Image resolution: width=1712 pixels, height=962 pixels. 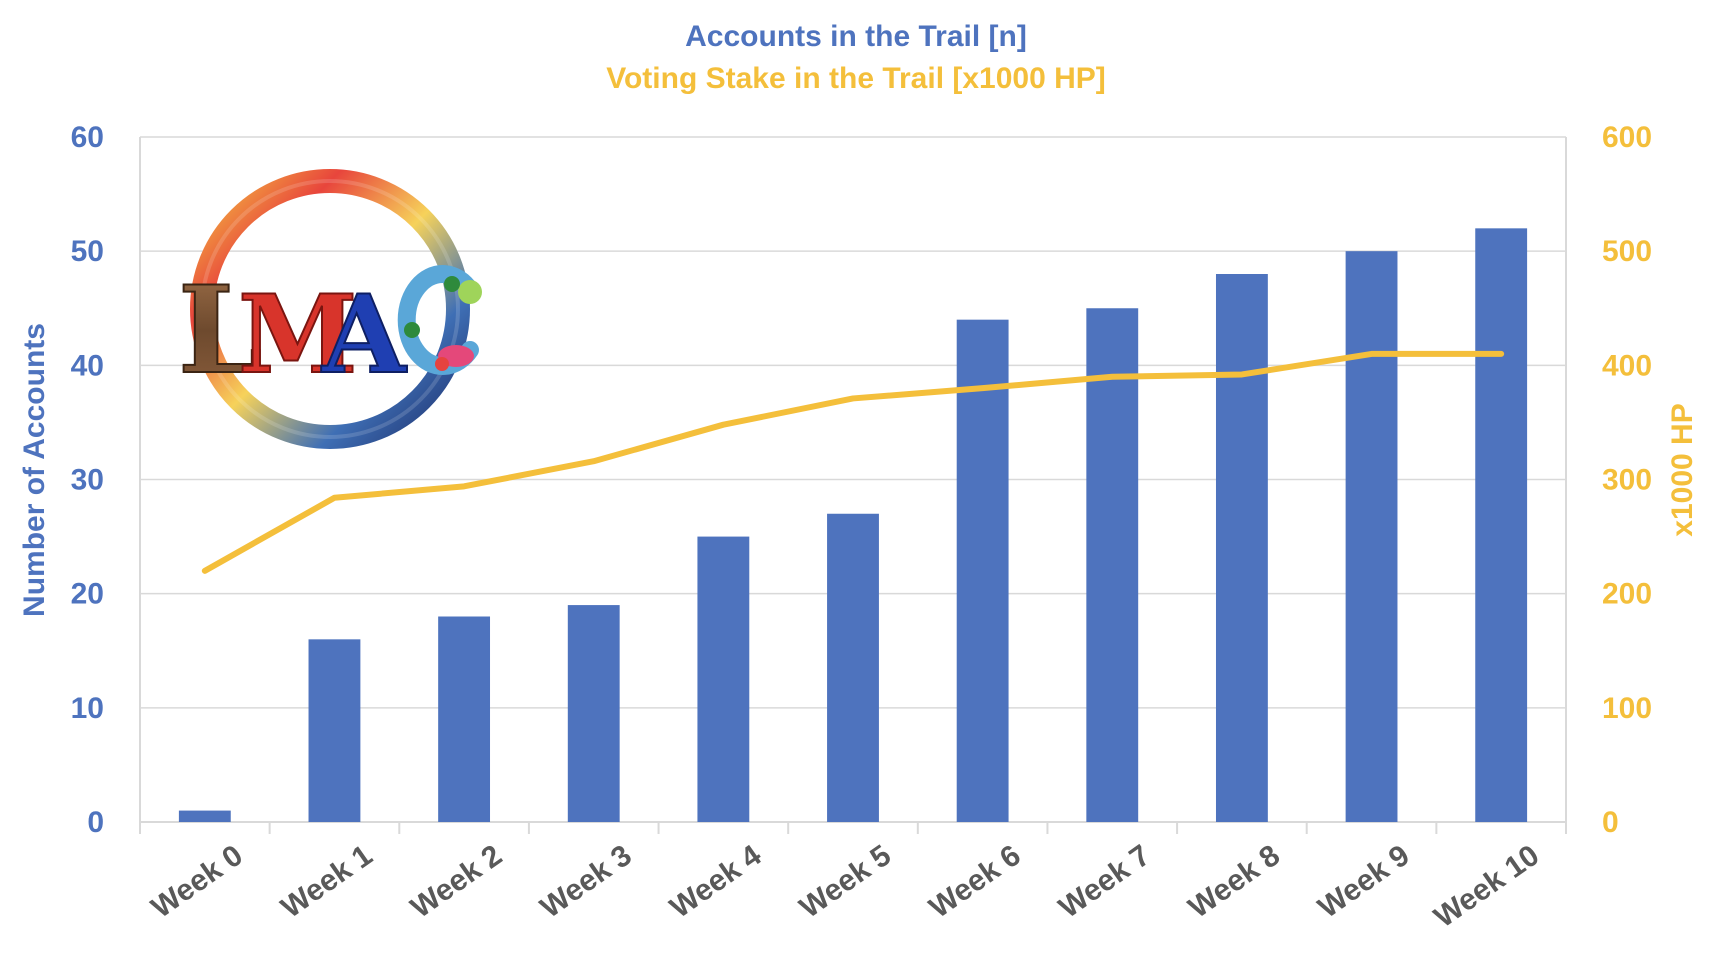 What do you see at coordinates (1682, 469) in the screenshot?
I see `y-axis-right-label: x1000 HP` at bounding box center [1682, 469].